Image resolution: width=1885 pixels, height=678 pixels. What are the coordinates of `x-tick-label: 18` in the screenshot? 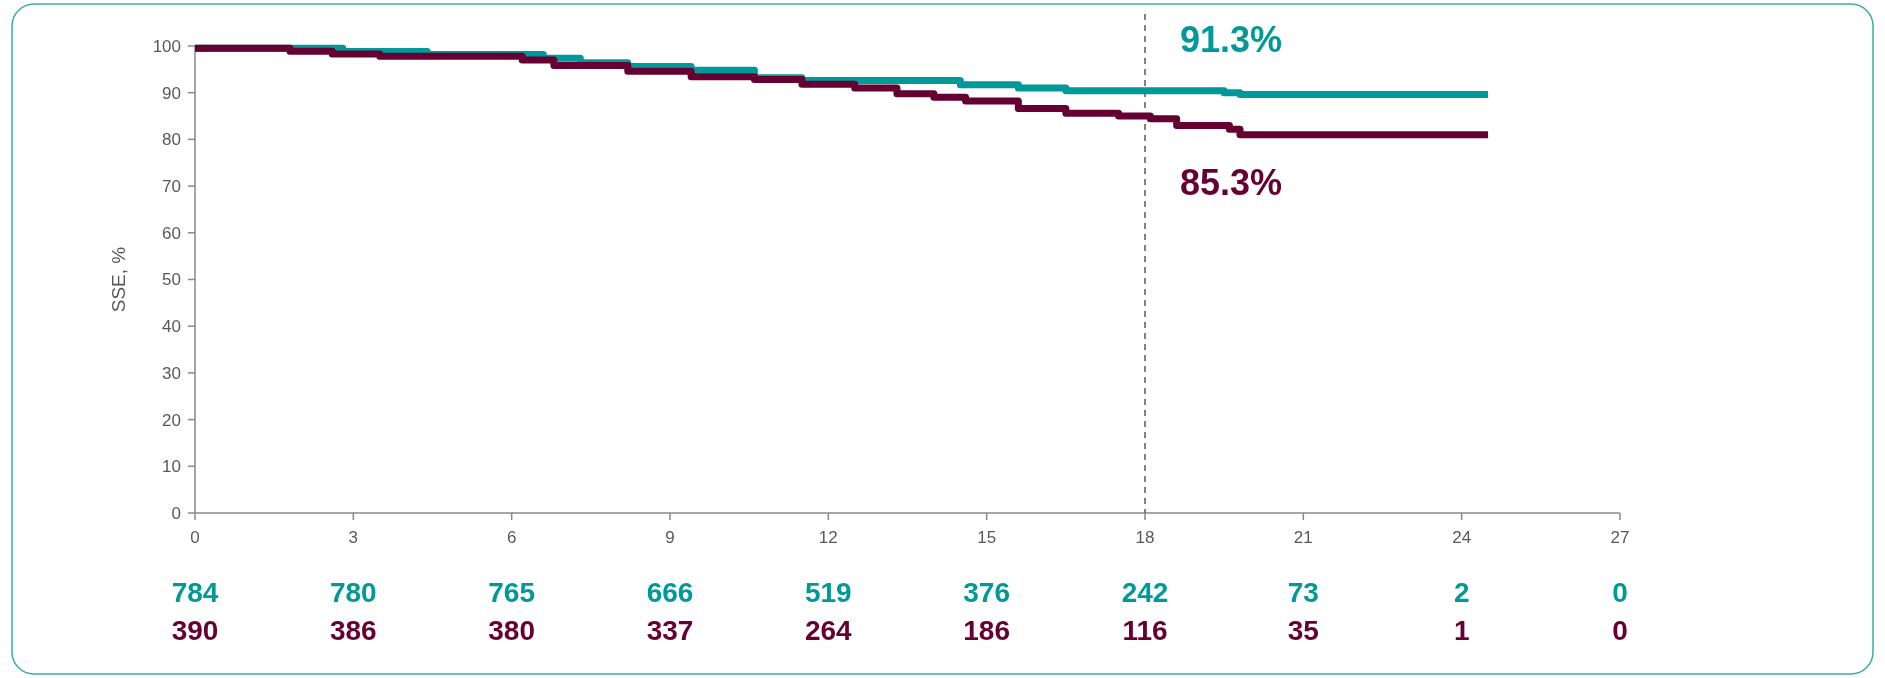 It's located at (1145, 537).